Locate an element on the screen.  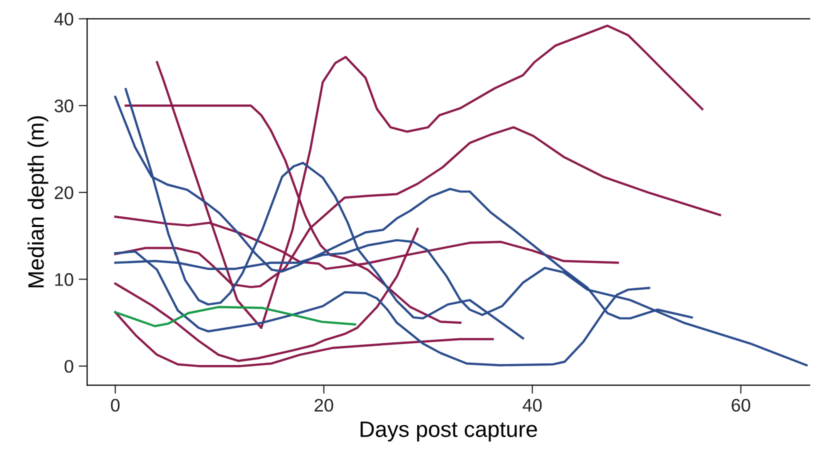
y-tick-label: 0 is located at coordinates (69, 366).